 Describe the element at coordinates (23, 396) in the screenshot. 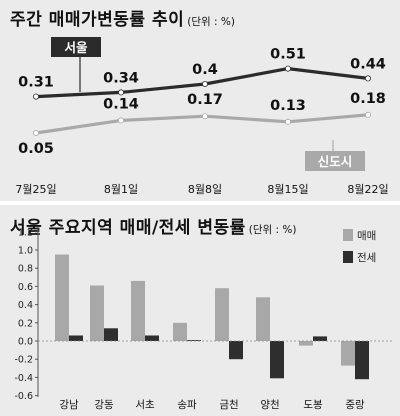

I see `y-tick-label-9: -0.6` at that location.